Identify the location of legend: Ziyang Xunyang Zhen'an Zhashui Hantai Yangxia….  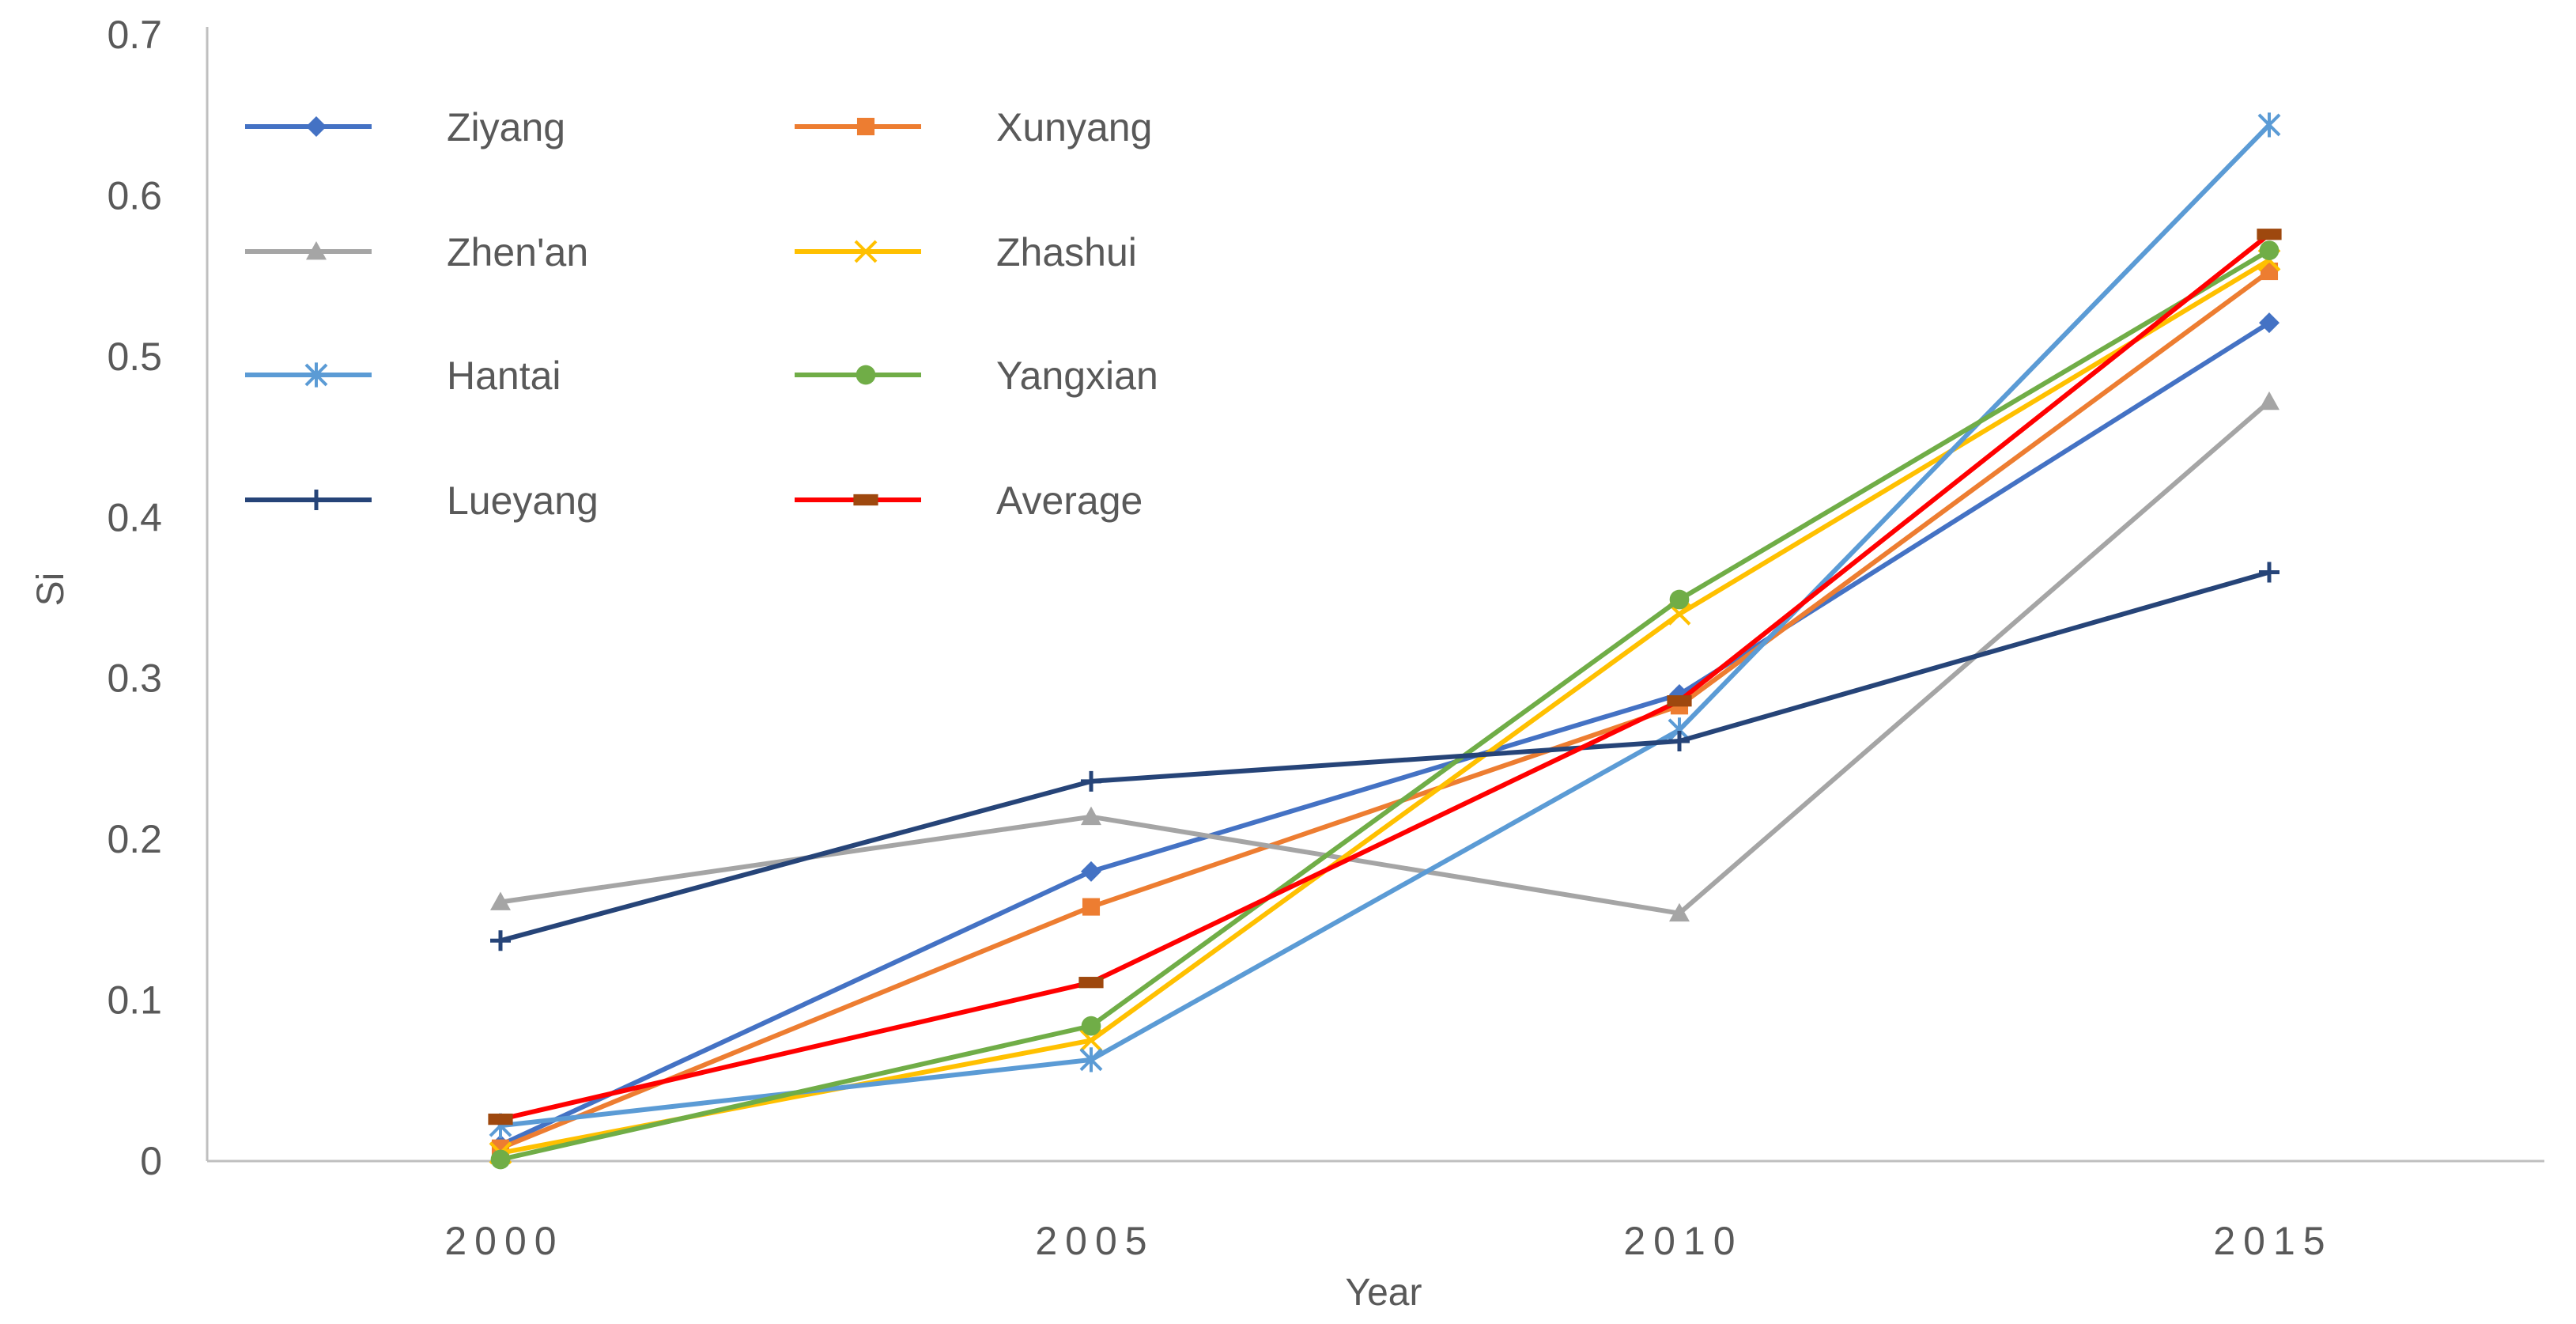
(701, 314).